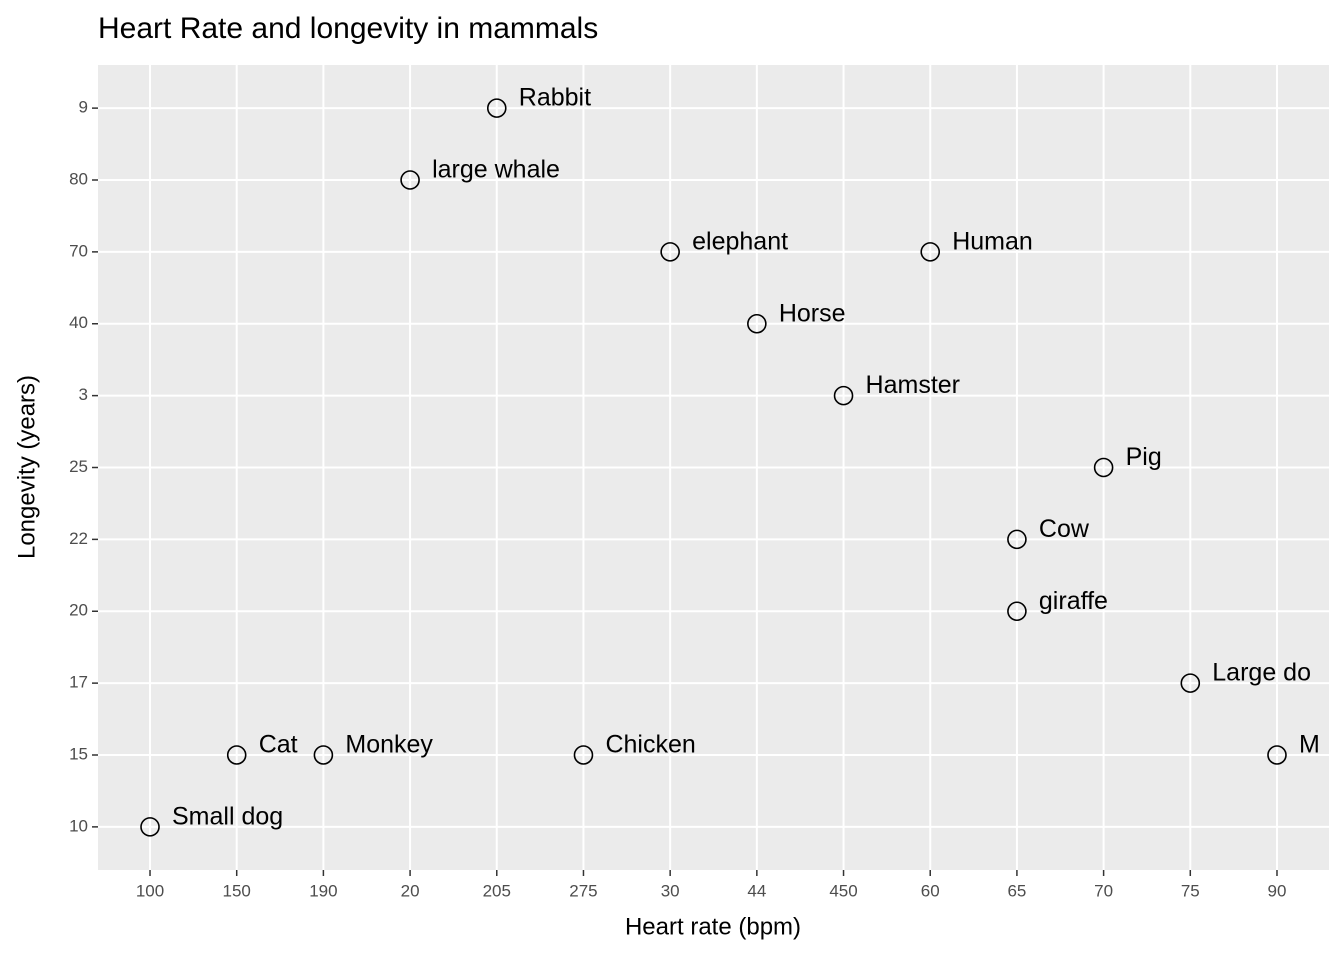 This screenshot has width=1344, height=960. Describe the element at coordinates (278, 745) in the screenshot. I see `point-label: Cat` at that location.